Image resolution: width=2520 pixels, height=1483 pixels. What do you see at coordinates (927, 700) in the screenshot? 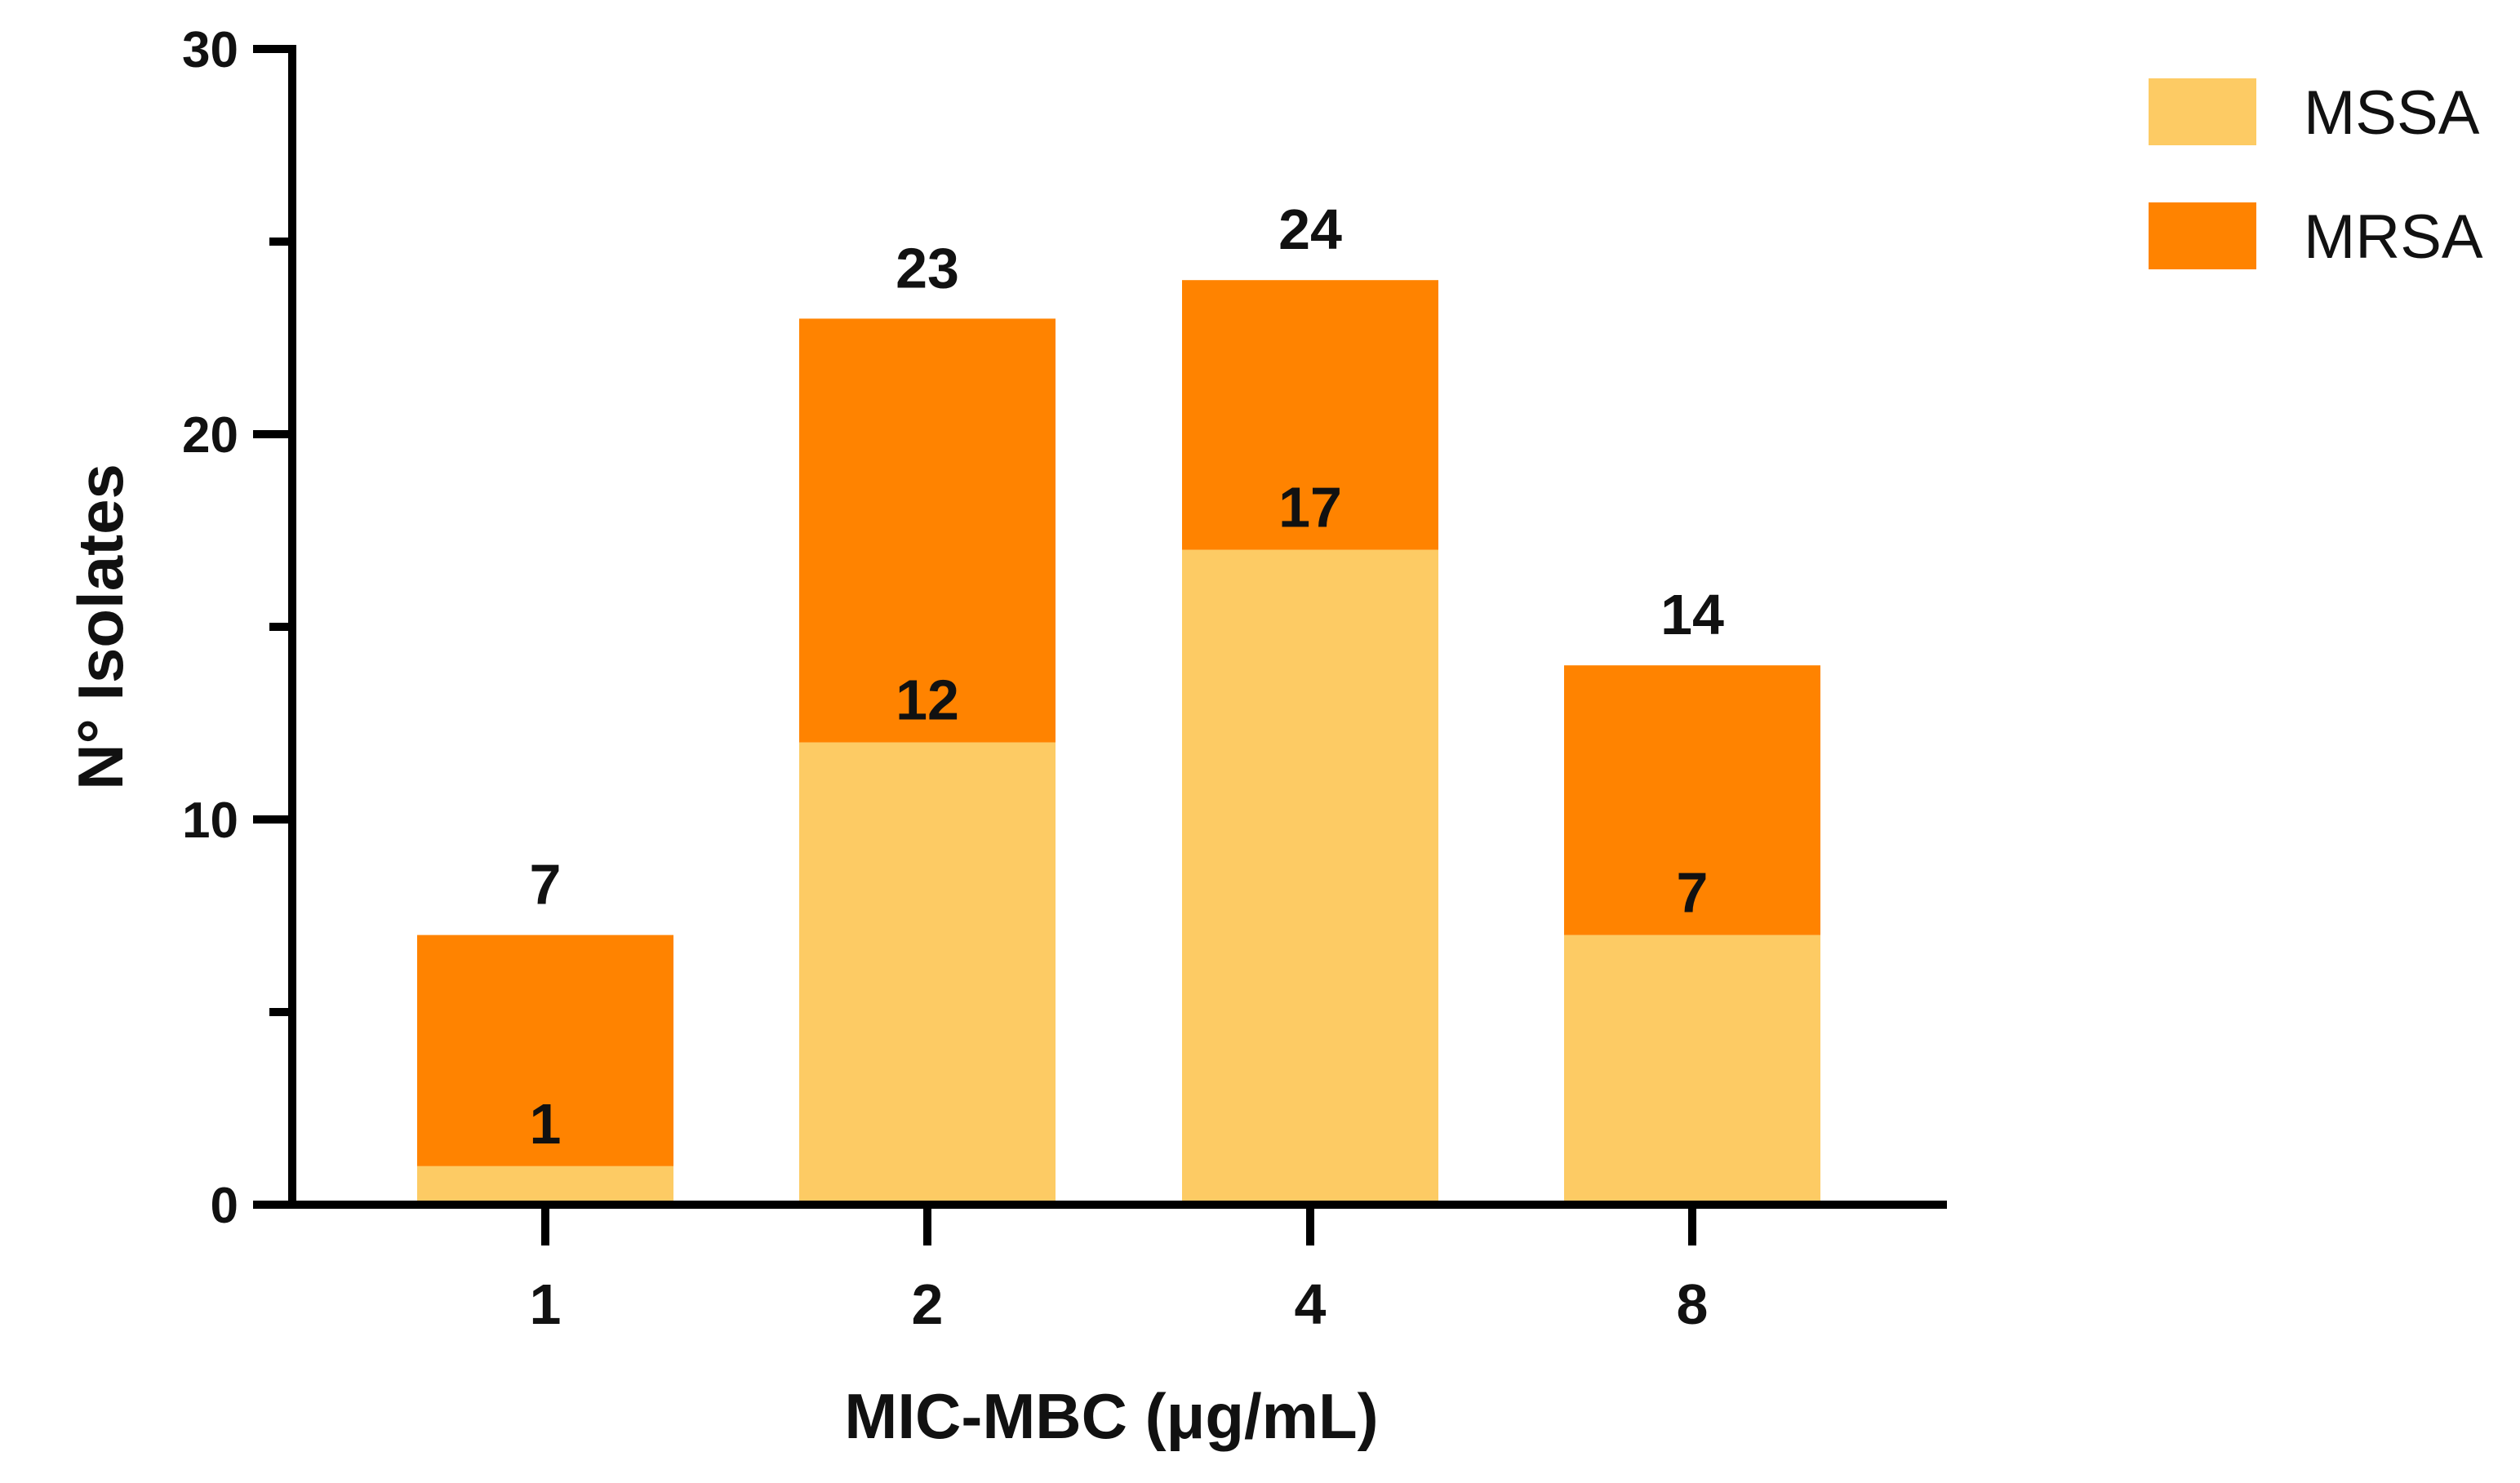
I see `inner-label-2: 12` at bounding box center [927, 700].